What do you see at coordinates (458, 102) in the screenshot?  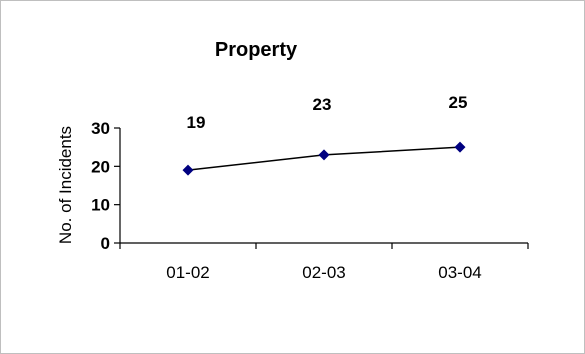 I see `data-label-03-04: 25` at bounding box center [458, 102].